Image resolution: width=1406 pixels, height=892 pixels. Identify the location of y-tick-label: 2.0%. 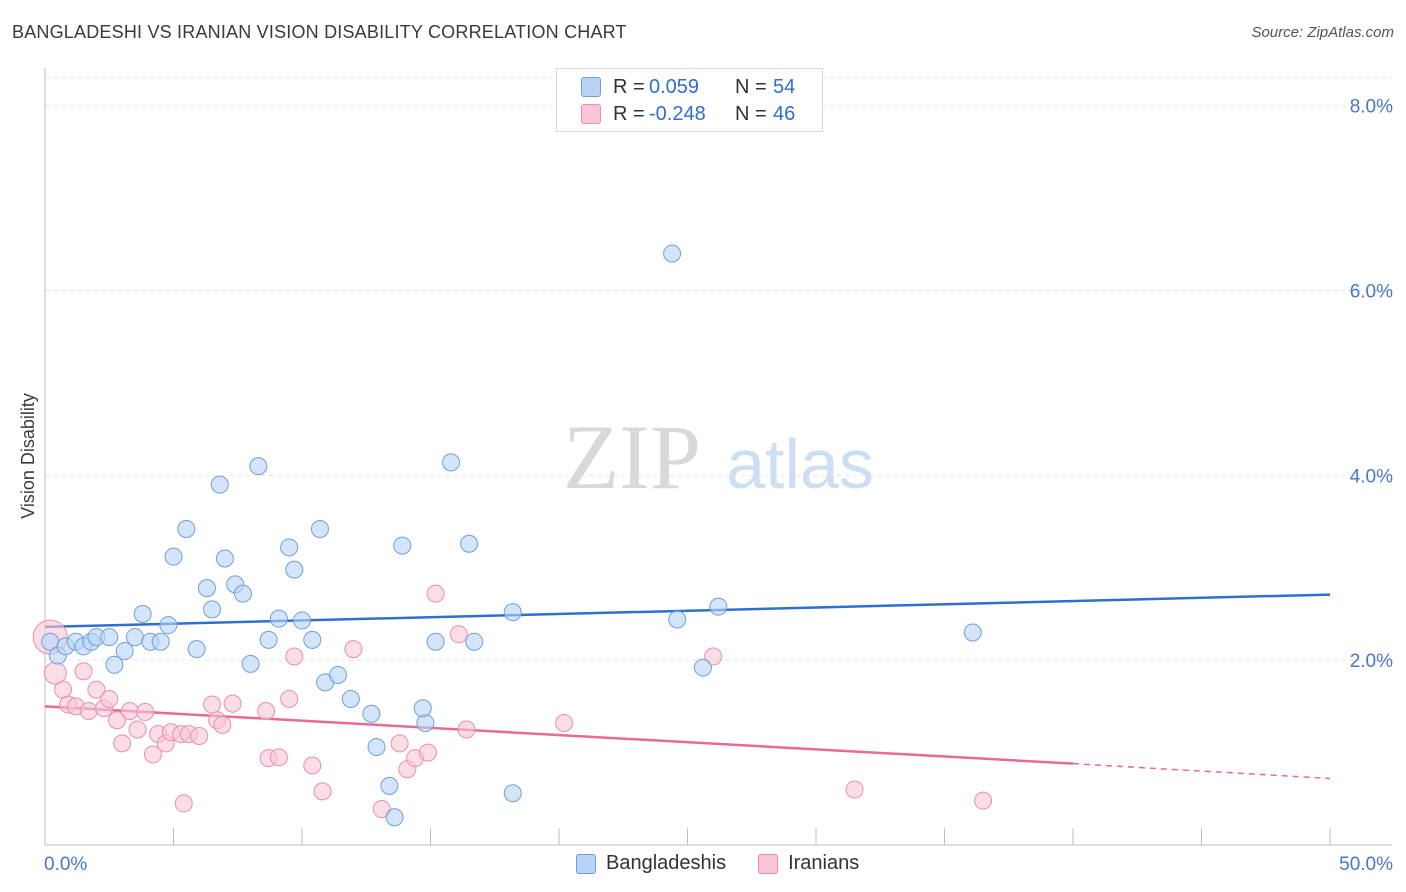
(1371, 661).